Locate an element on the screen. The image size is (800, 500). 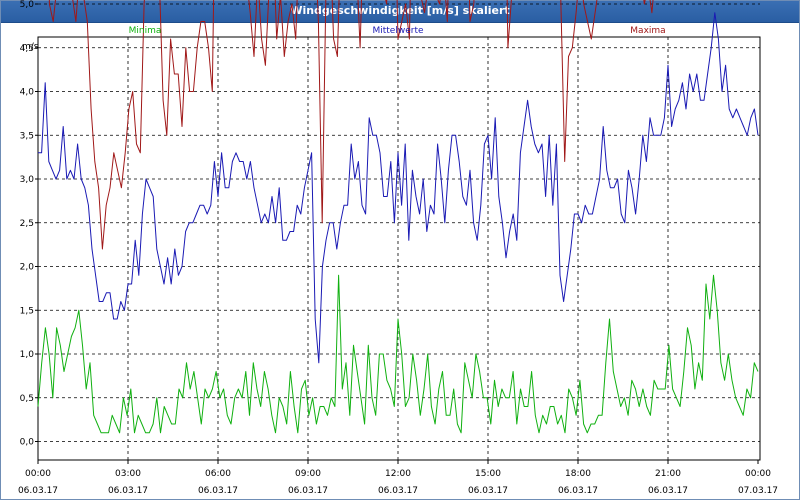
x-tick-time-label: 03:00 is located at coordinates (128, 474).